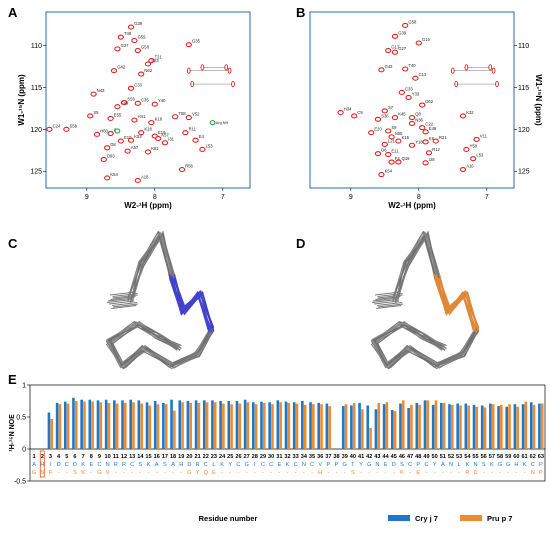 The width and height of the screenshot is (550, 543). What do you see at coordinates (75, 473) in the screenshot?
I see `sequence-prup7: S` at bounding box center [75, 473].